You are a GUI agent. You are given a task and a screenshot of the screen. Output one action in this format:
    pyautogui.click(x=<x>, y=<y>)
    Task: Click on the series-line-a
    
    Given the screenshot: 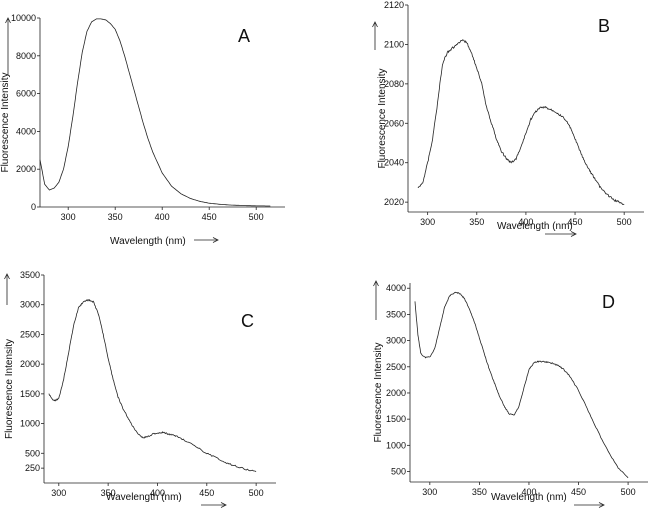 What is the action you would take?
    pyautogui.click(x=155, y=112)
    